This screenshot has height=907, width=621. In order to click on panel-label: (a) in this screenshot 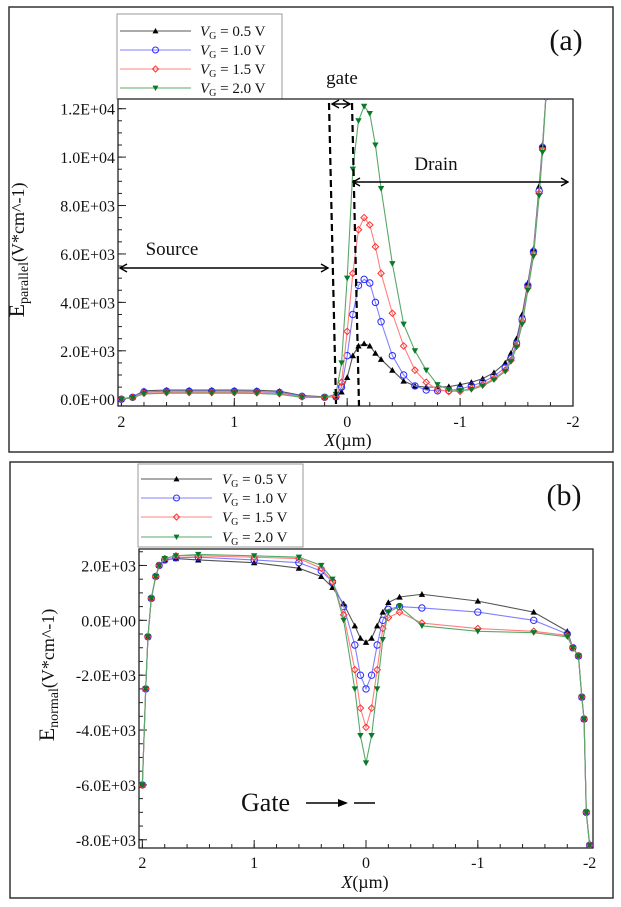, I will do `click(565, 40)`.